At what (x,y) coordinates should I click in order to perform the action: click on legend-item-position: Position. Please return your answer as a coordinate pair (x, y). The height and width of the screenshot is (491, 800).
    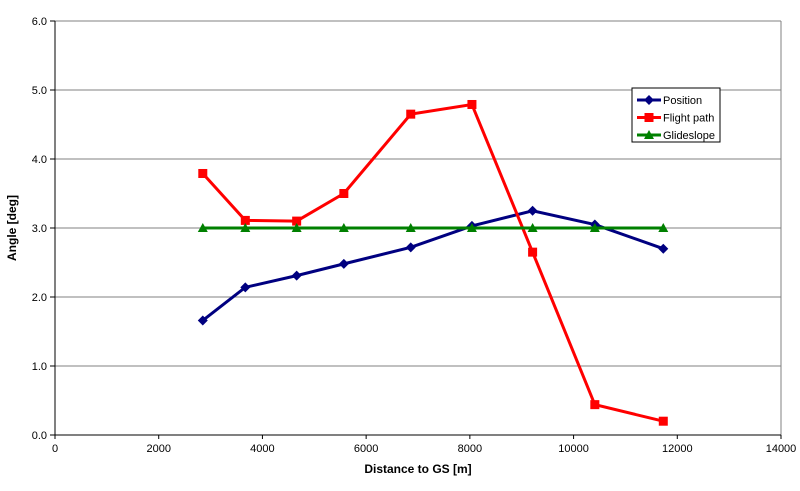
    Looking at the image, I should click on (669, 101).